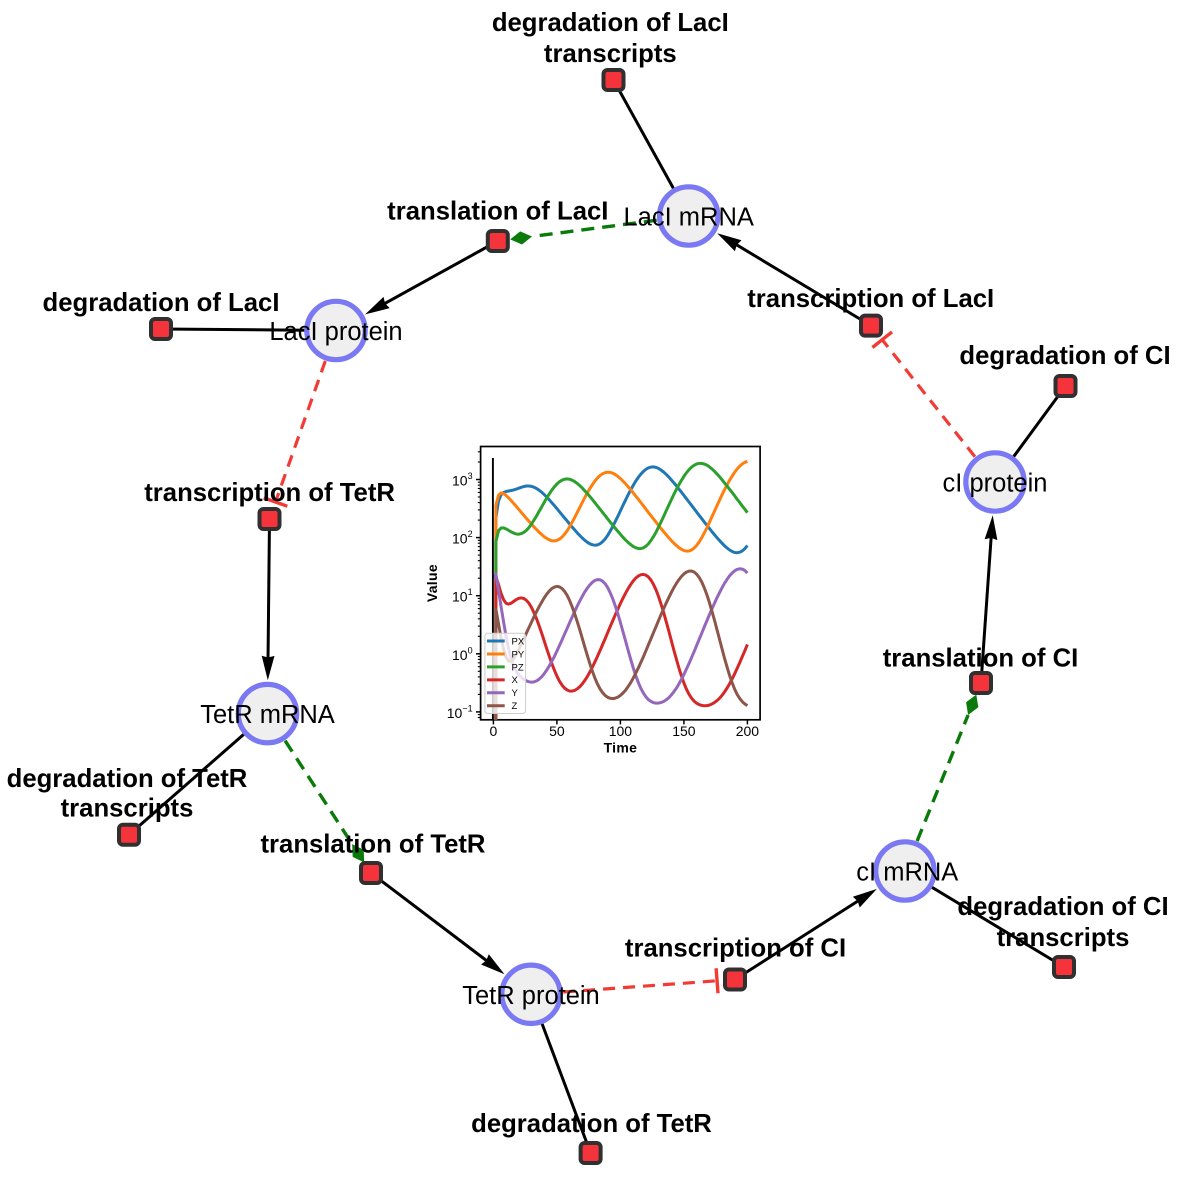  What do you see at coordinates (748, 731) in the screenshot?
I see `svg-text: 200` at bounding box center [748, 731].